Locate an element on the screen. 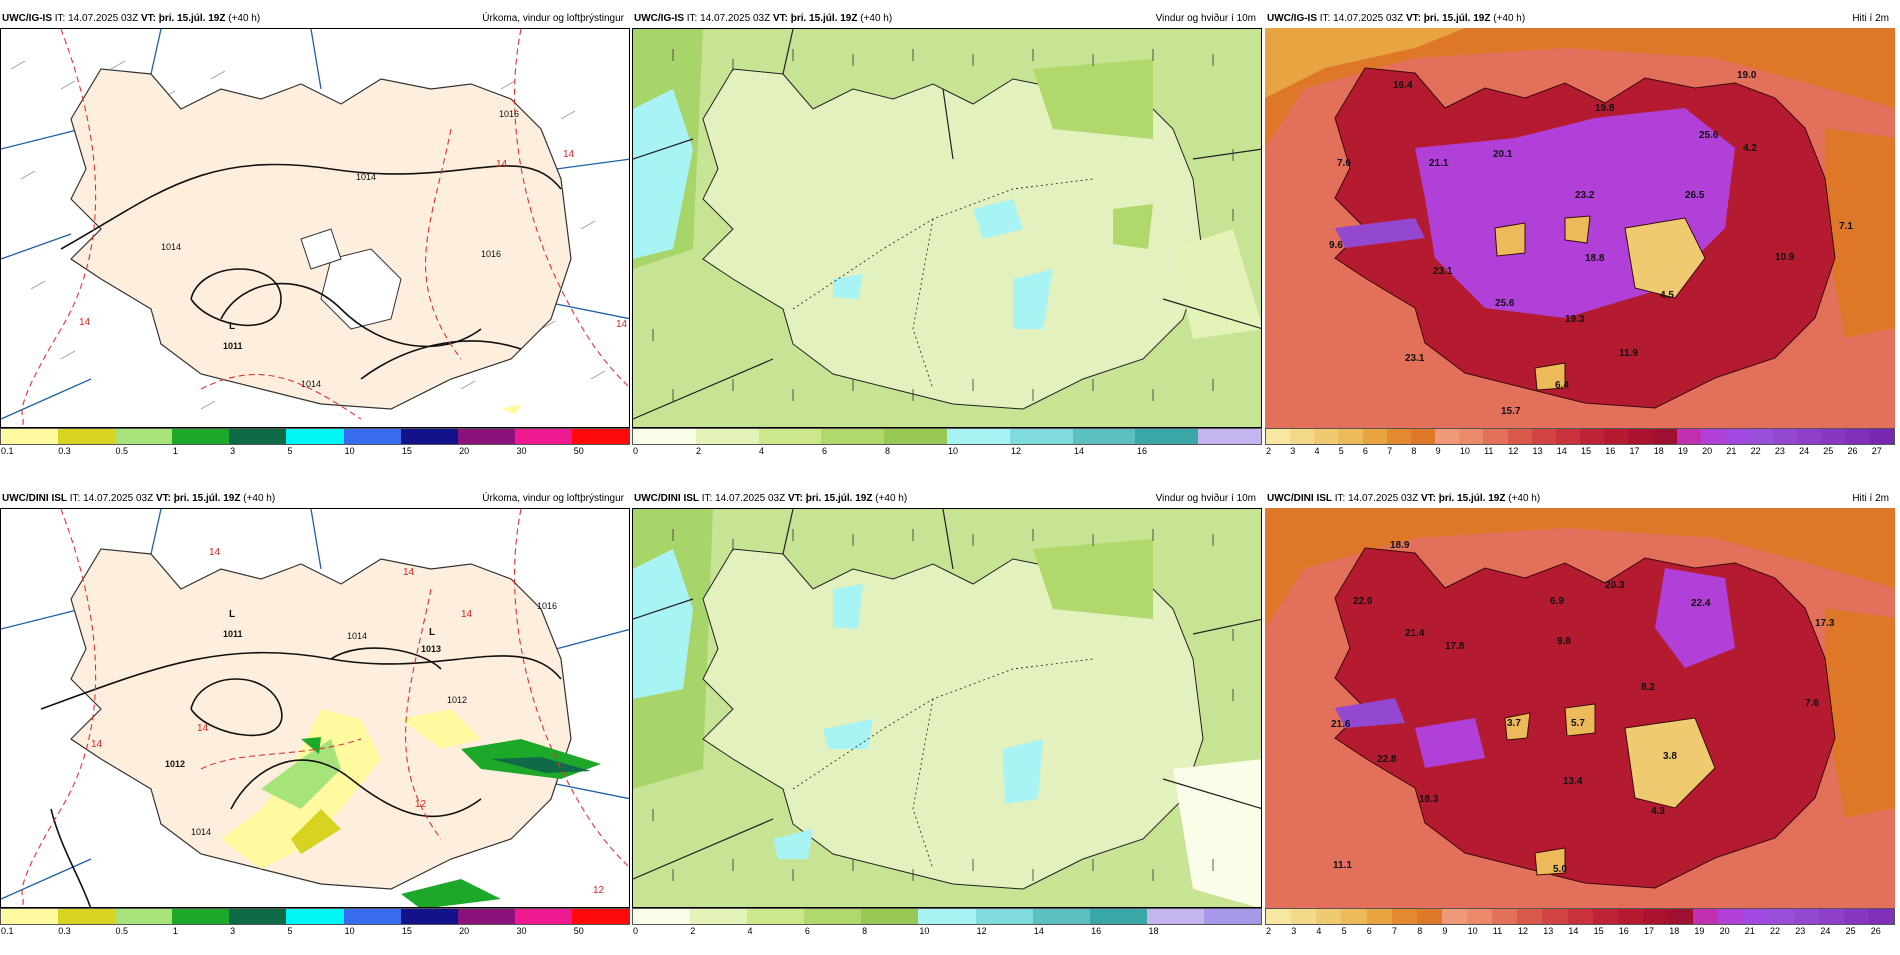  wind-colorbar-ticks: 0 2 4 6 8 10 12 14 16 is located at coordinates (947, 453).